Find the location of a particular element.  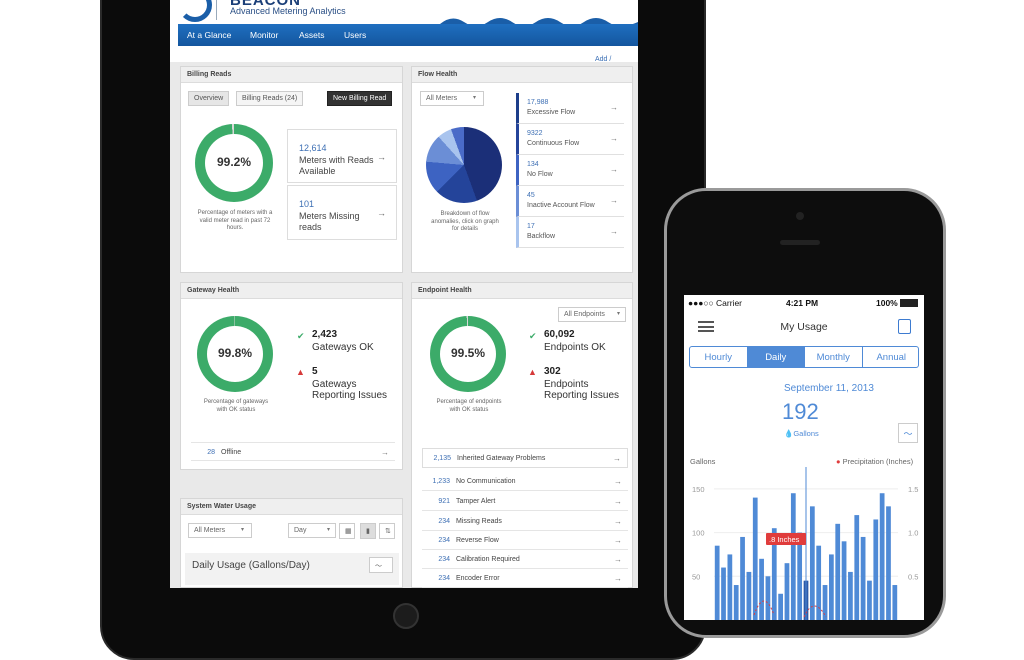

endpoint-list-row: 234 Encoder Error → is located at coordinates (525, 578).